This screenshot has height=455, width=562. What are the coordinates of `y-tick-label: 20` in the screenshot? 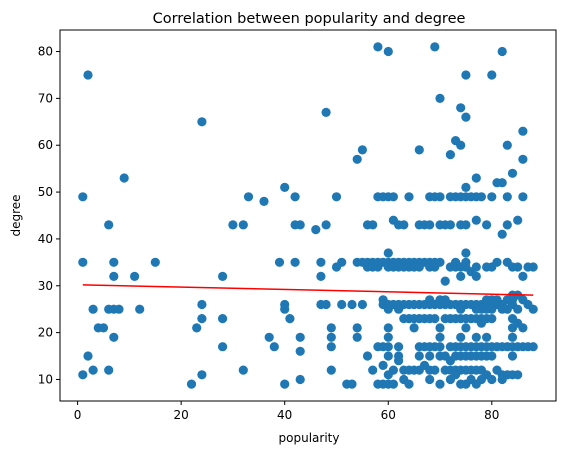 It's located at (45, 333).